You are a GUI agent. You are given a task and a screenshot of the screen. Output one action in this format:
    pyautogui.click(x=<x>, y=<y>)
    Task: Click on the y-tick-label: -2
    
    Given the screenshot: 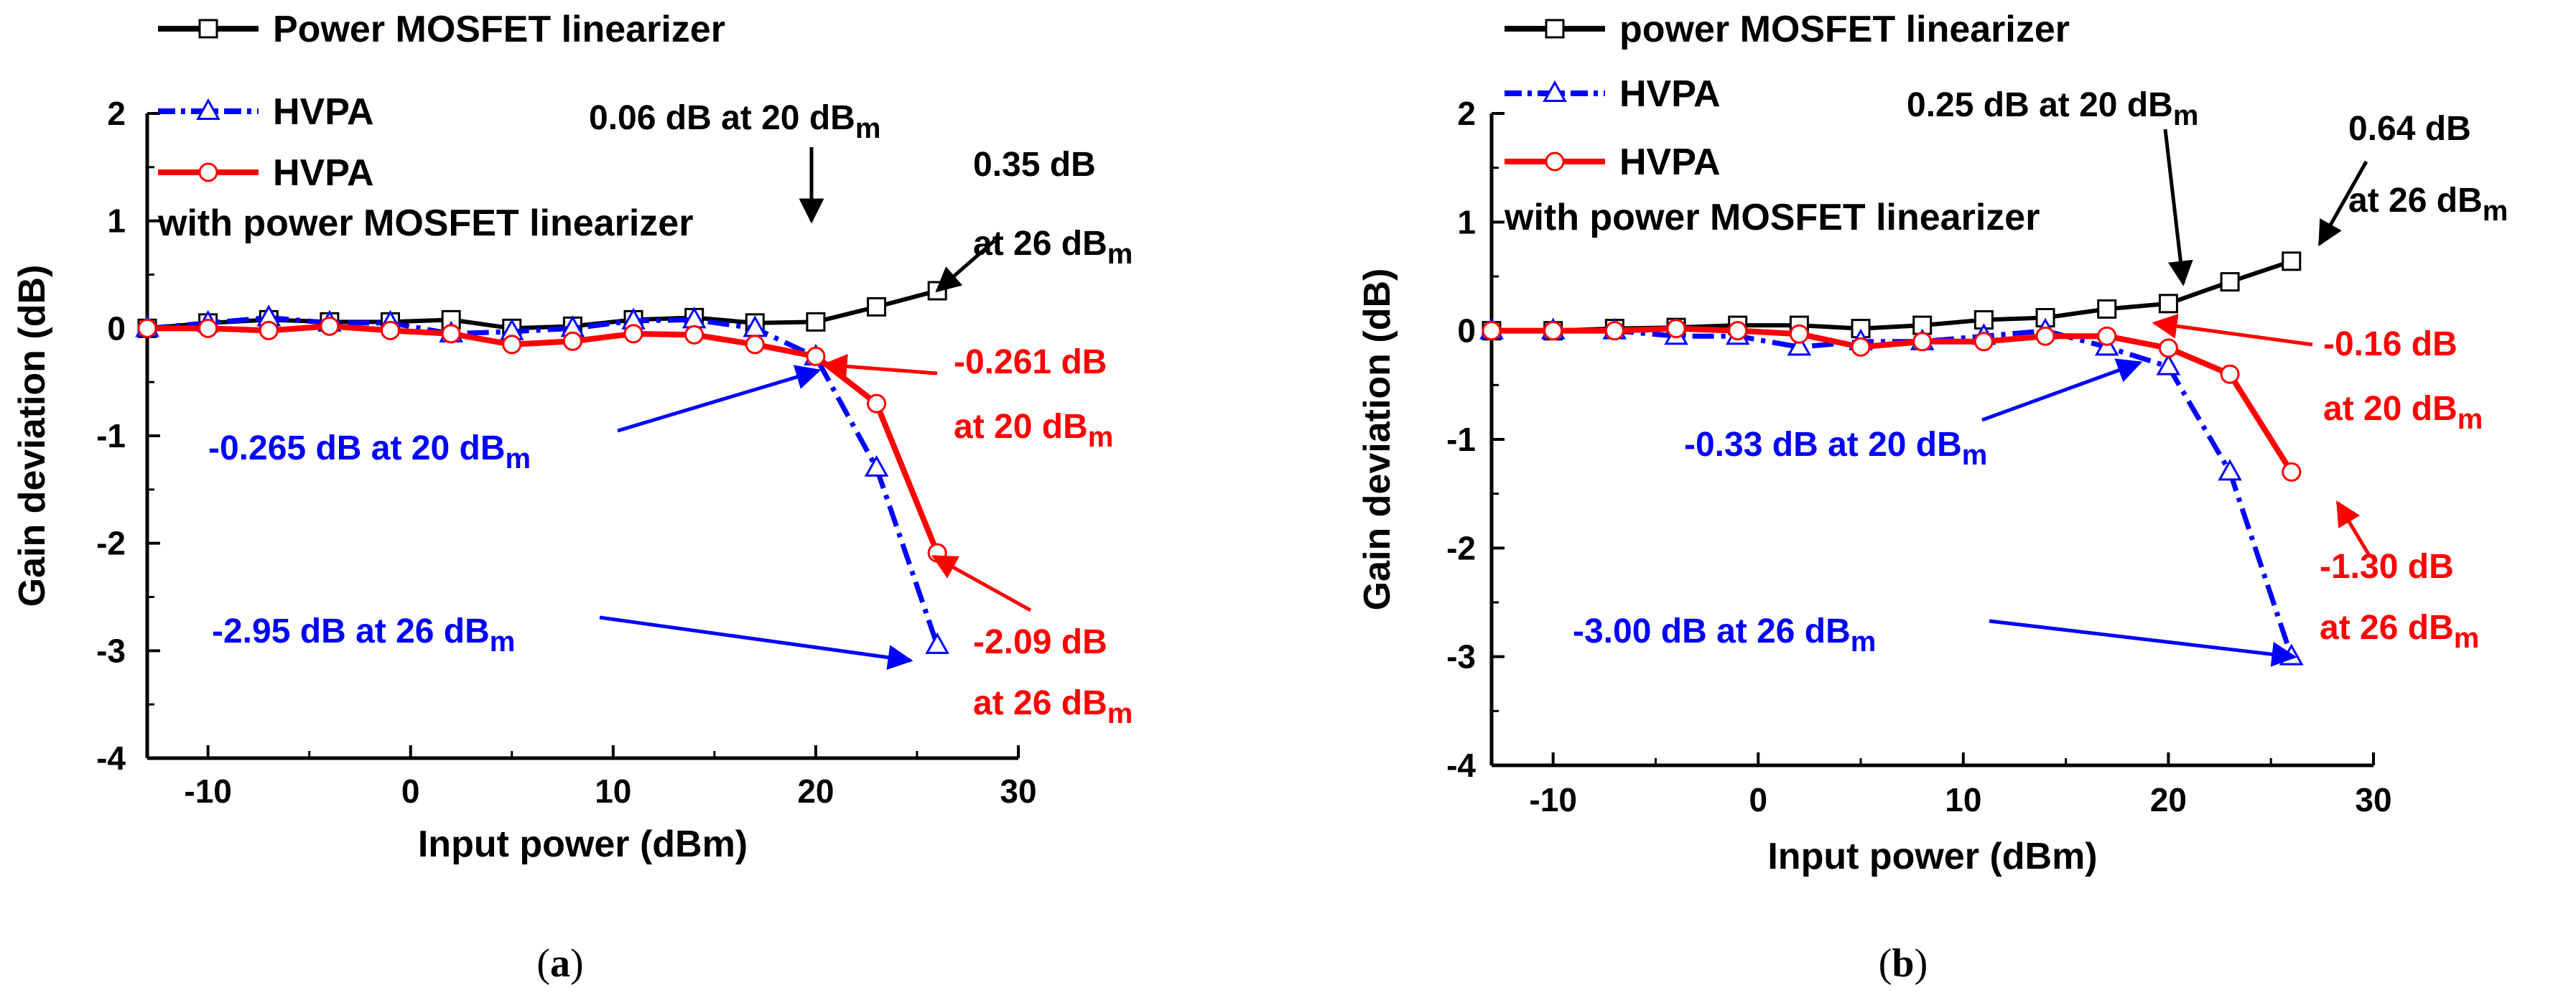 What is the action you would take?
    pyautogui.click(x=111, y=543)
    